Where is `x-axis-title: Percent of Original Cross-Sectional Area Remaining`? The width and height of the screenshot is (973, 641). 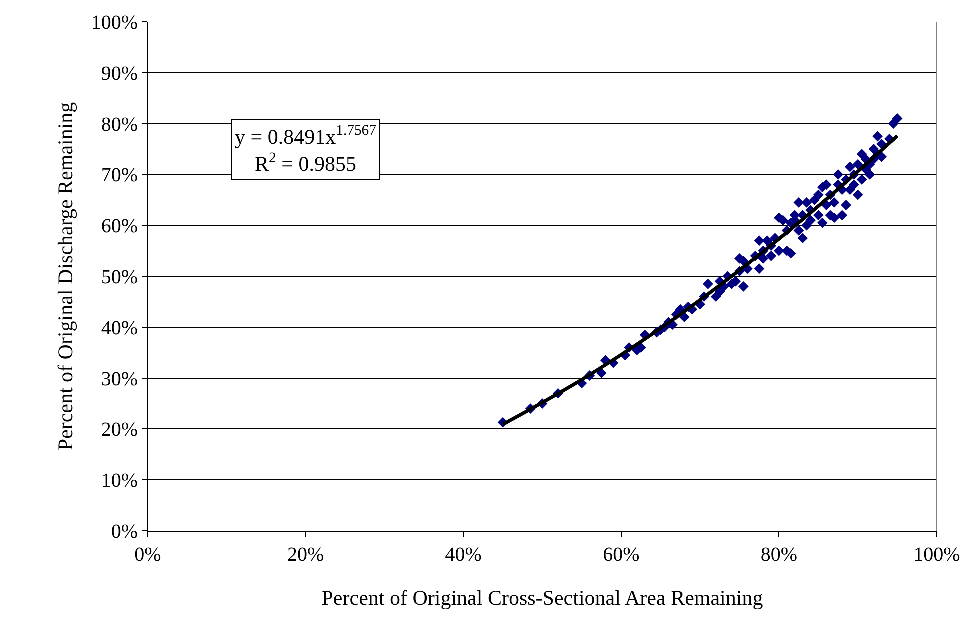 x-axis-title: Percent of Original Cross-Sectional Area Remaining is located at coordinates (543, 598).